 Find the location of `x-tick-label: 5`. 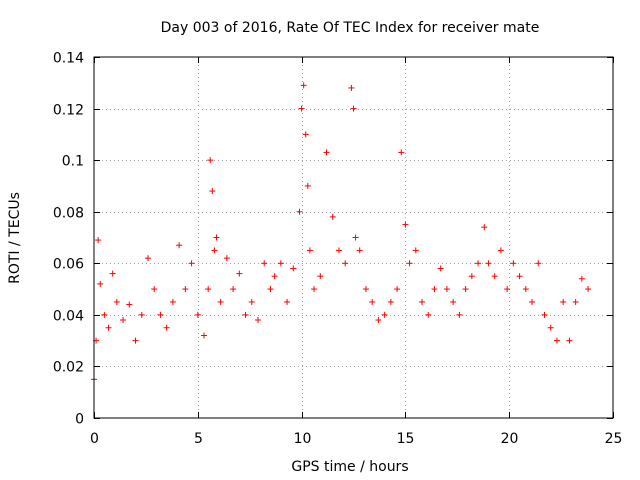

x-tick-label: 5 is located at coordinates (198, 439).